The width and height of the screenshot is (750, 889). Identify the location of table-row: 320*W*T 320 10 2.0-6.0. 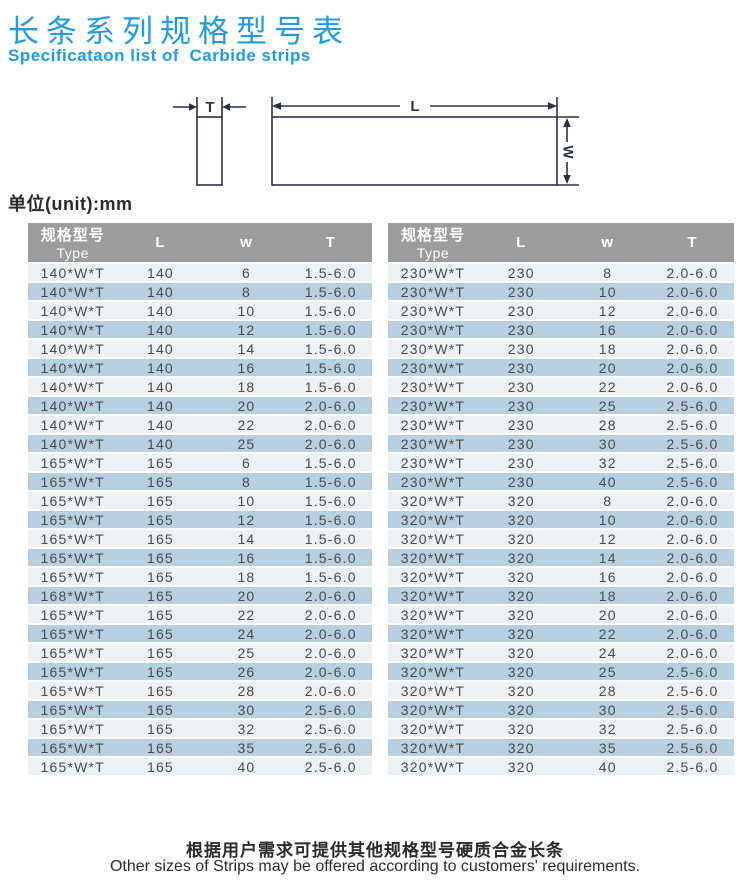
(561, 520).